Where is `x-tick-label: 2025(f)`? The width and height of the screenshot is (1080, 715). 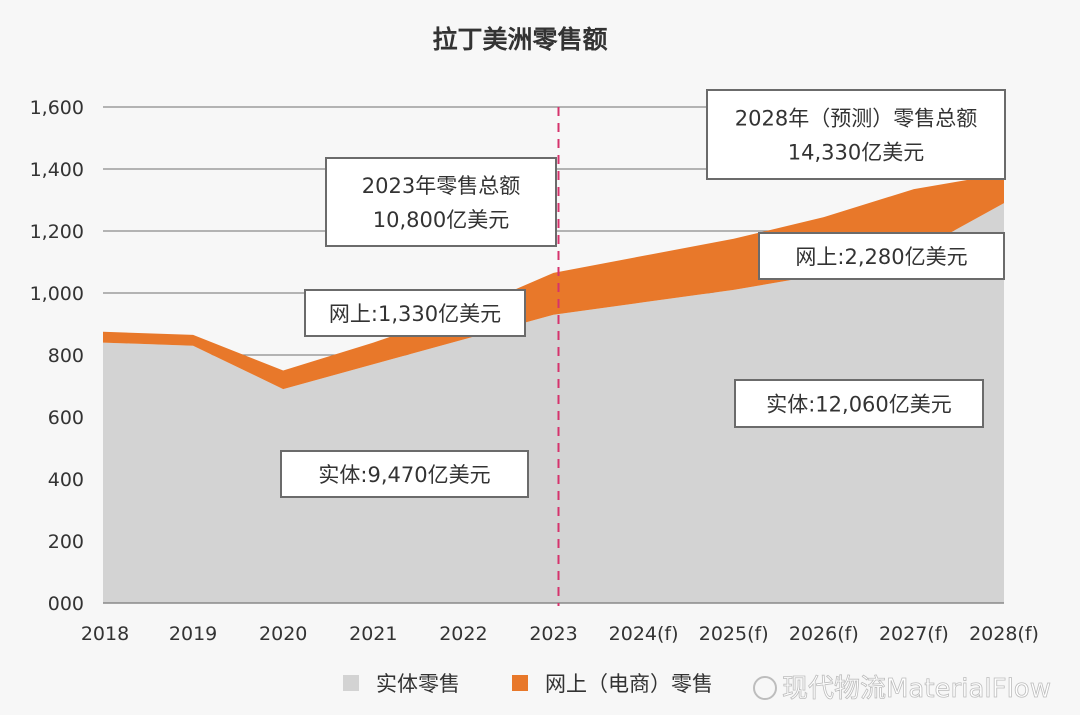 x-tick-label: 2025(f) is located at coordinates (734, 634).